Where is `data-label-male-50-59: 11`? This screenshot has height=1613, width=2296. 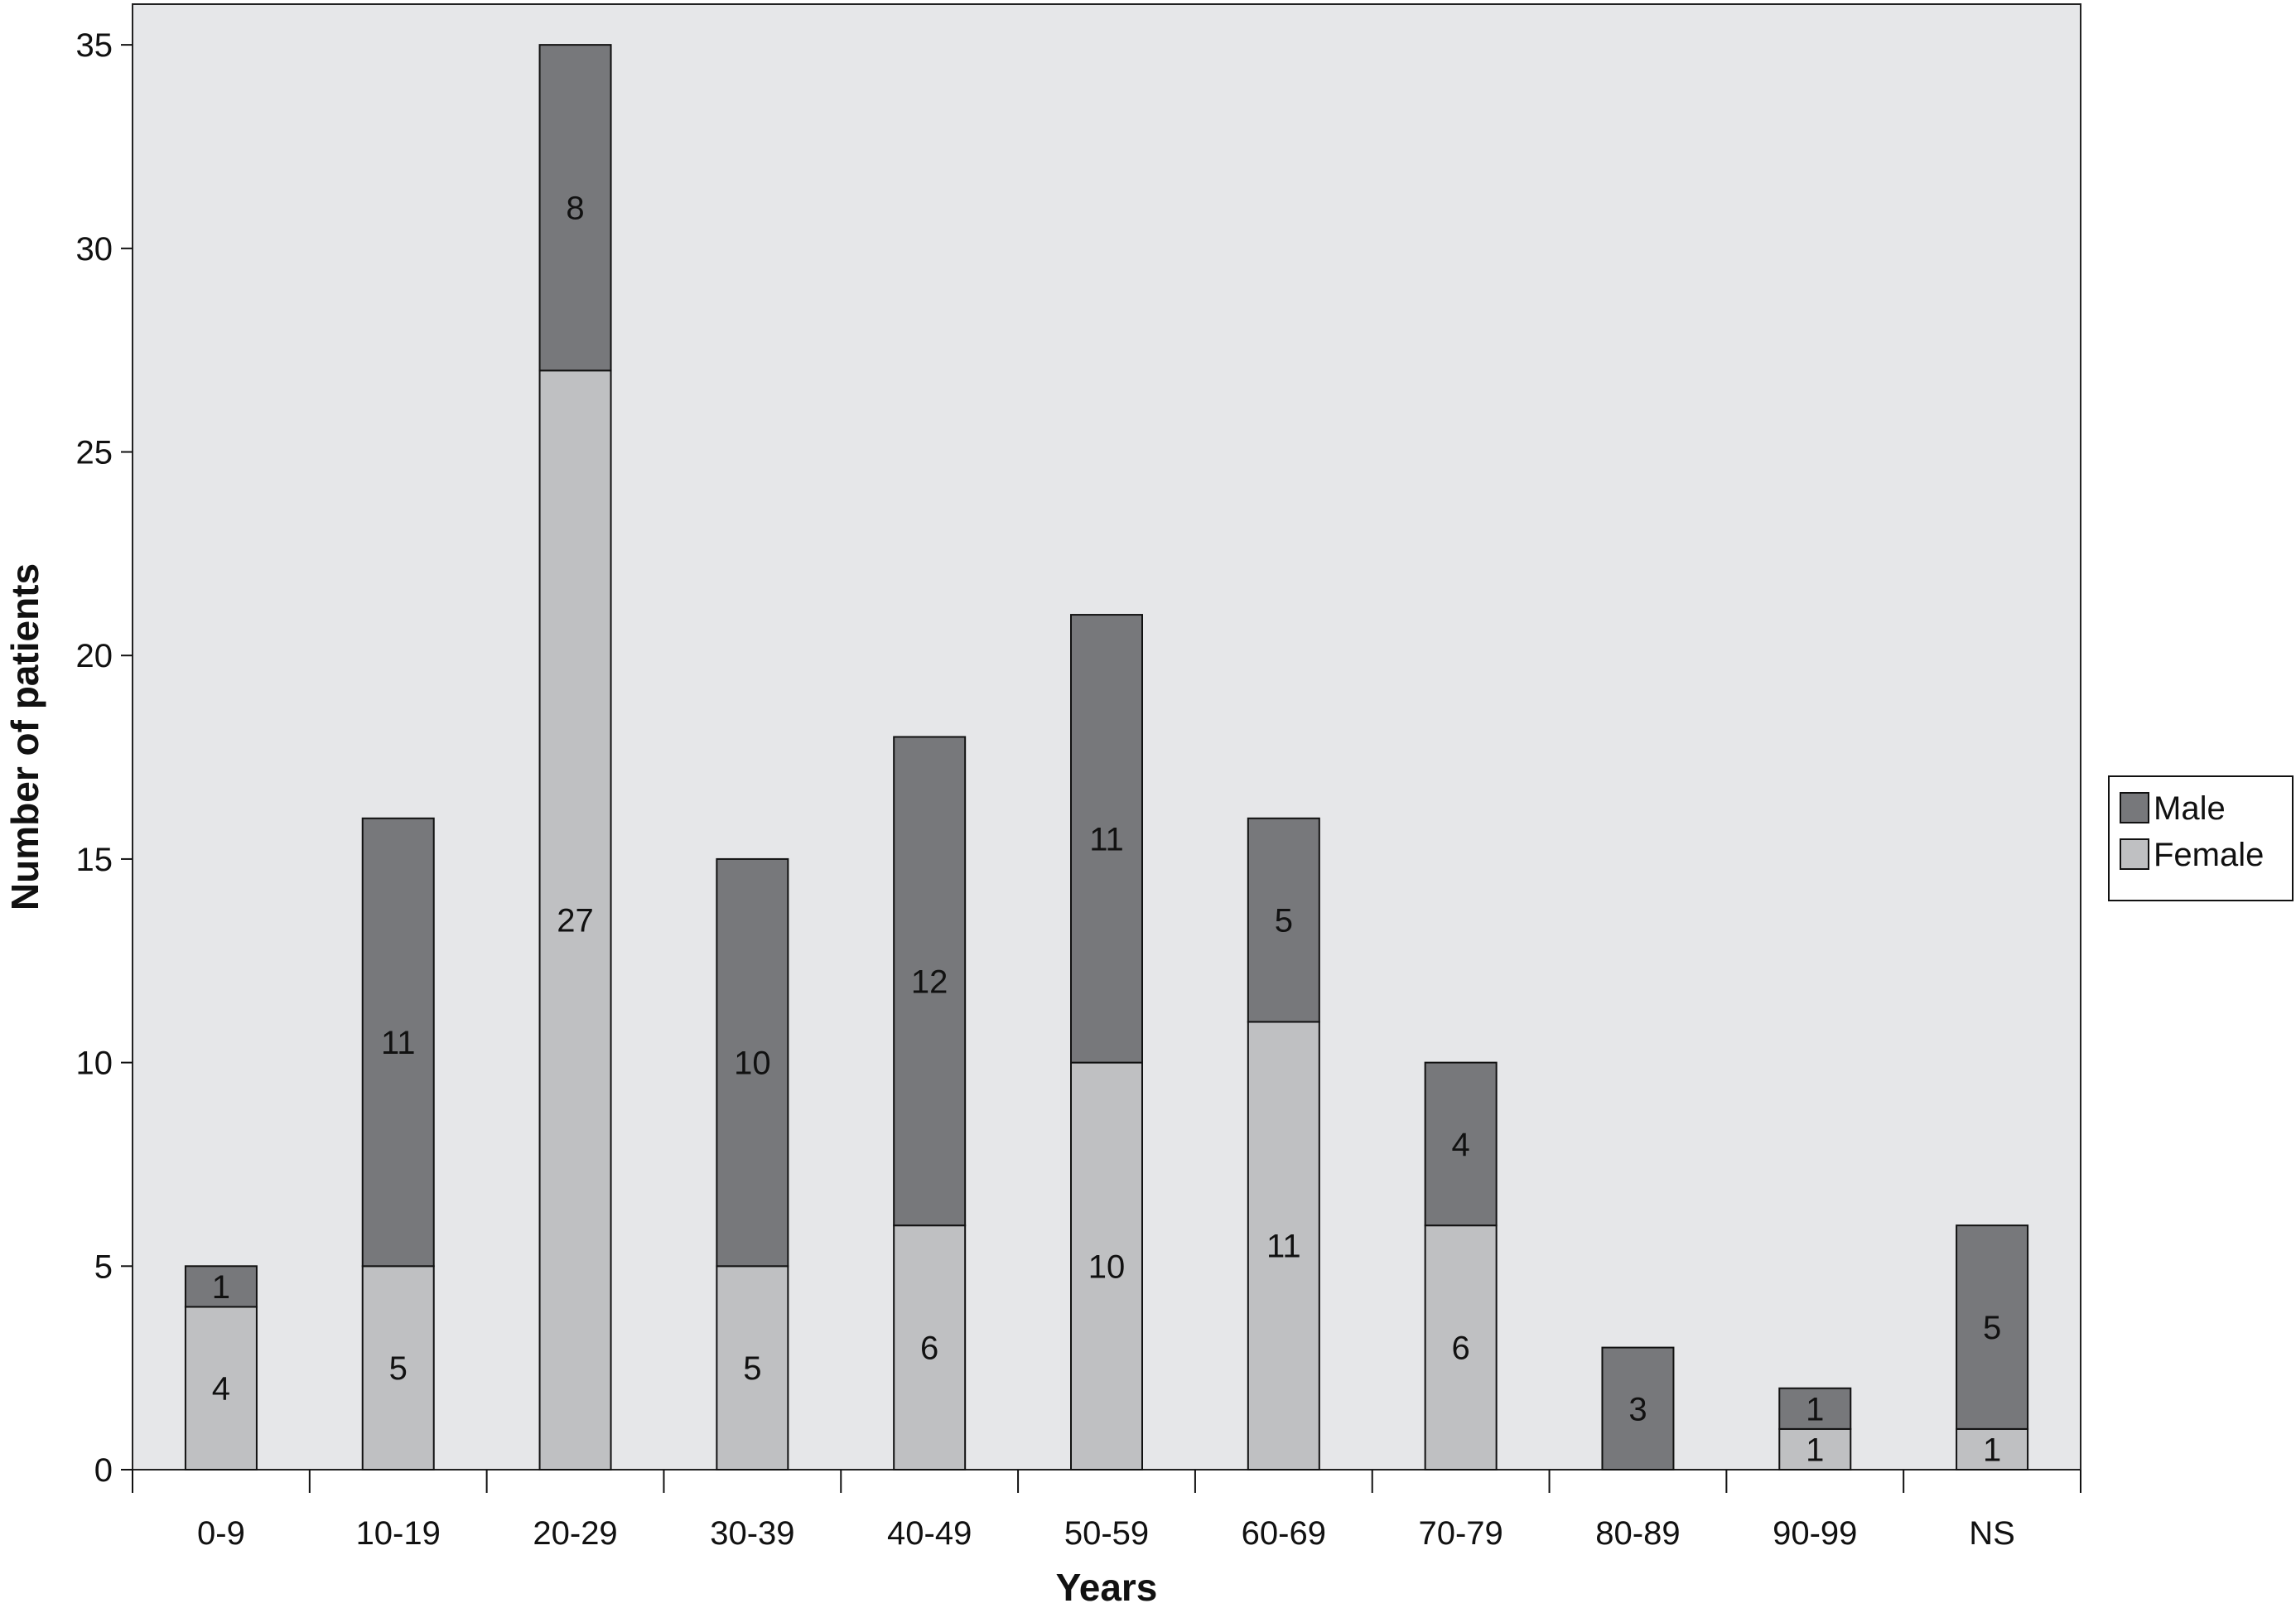
data-label-male-50-59: 11 is located at coordinates (1106, 839).